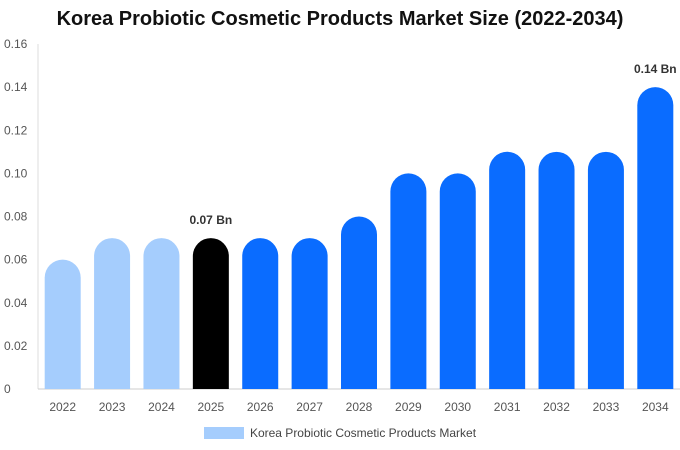 The height and width of the screenshot is (450, 680). Describe the element at coordinates (210, 313) in the screenshot. I see `bar-2025` at that location.